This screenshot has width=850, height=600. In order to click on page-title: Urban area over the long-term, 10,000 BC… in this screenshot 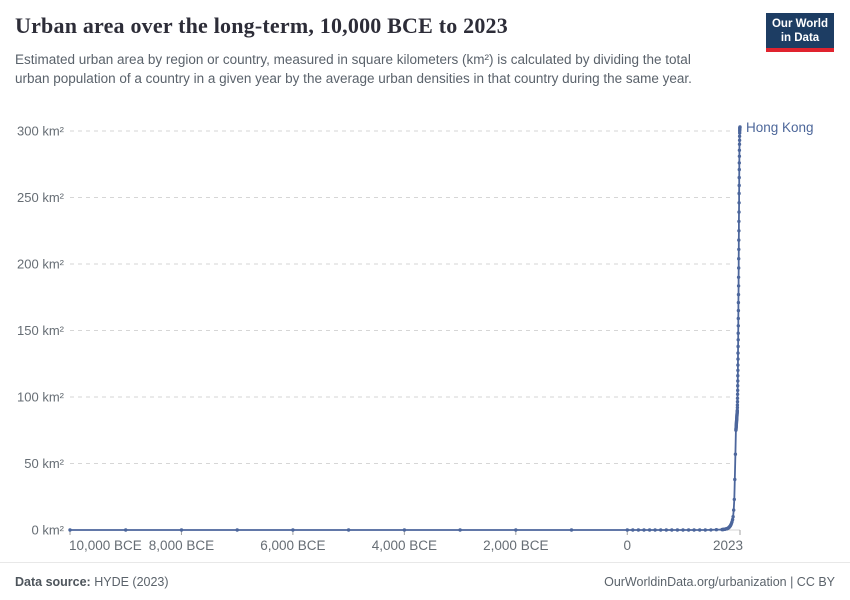, I will do `click(261, 25)`.